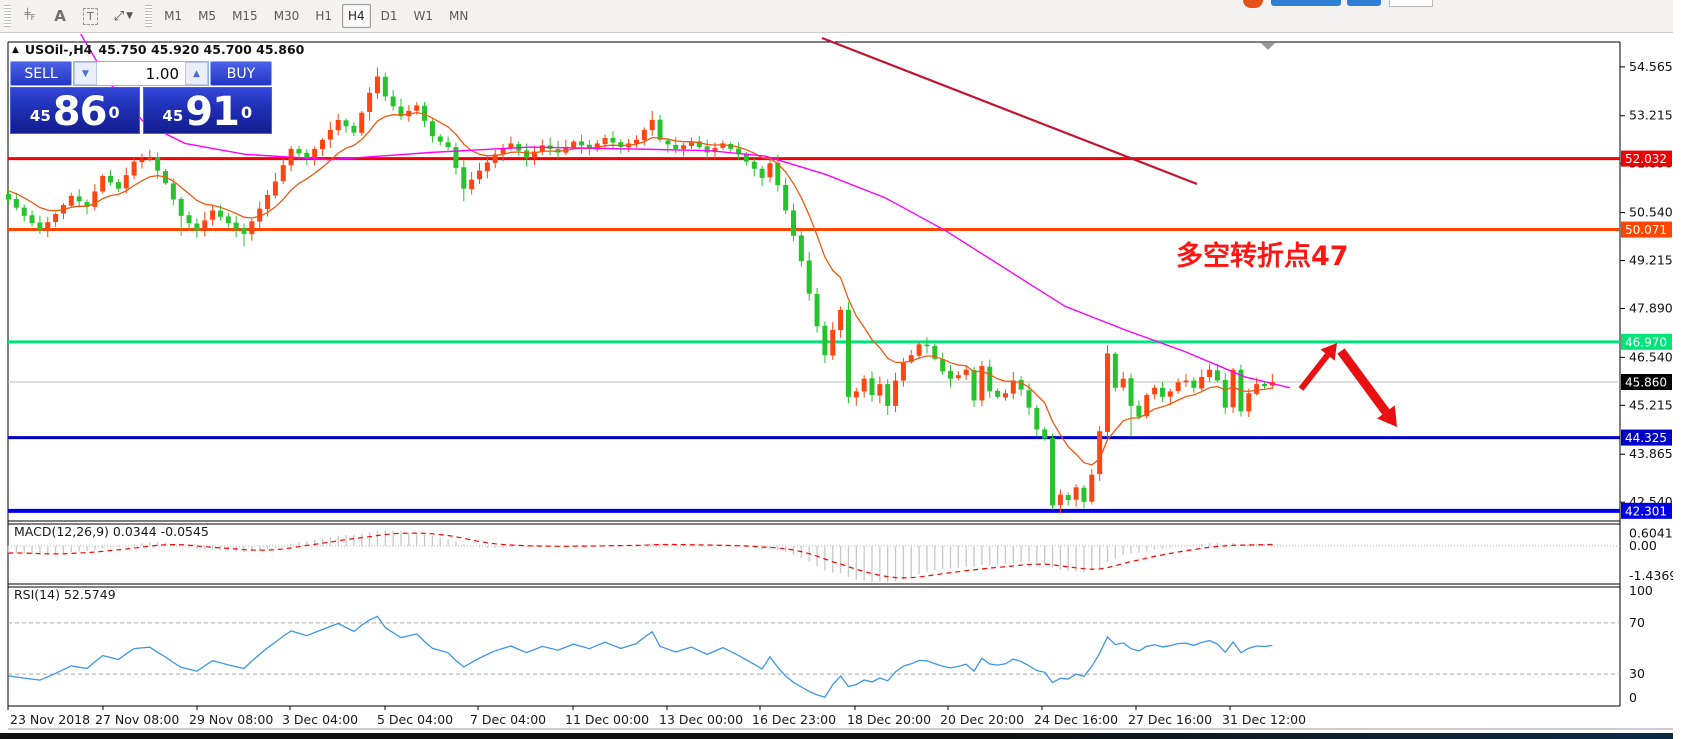 The width and height of the screenshot is (1685, 739). I want to click on timeframe-button-w1: W1, so click(423, 16).